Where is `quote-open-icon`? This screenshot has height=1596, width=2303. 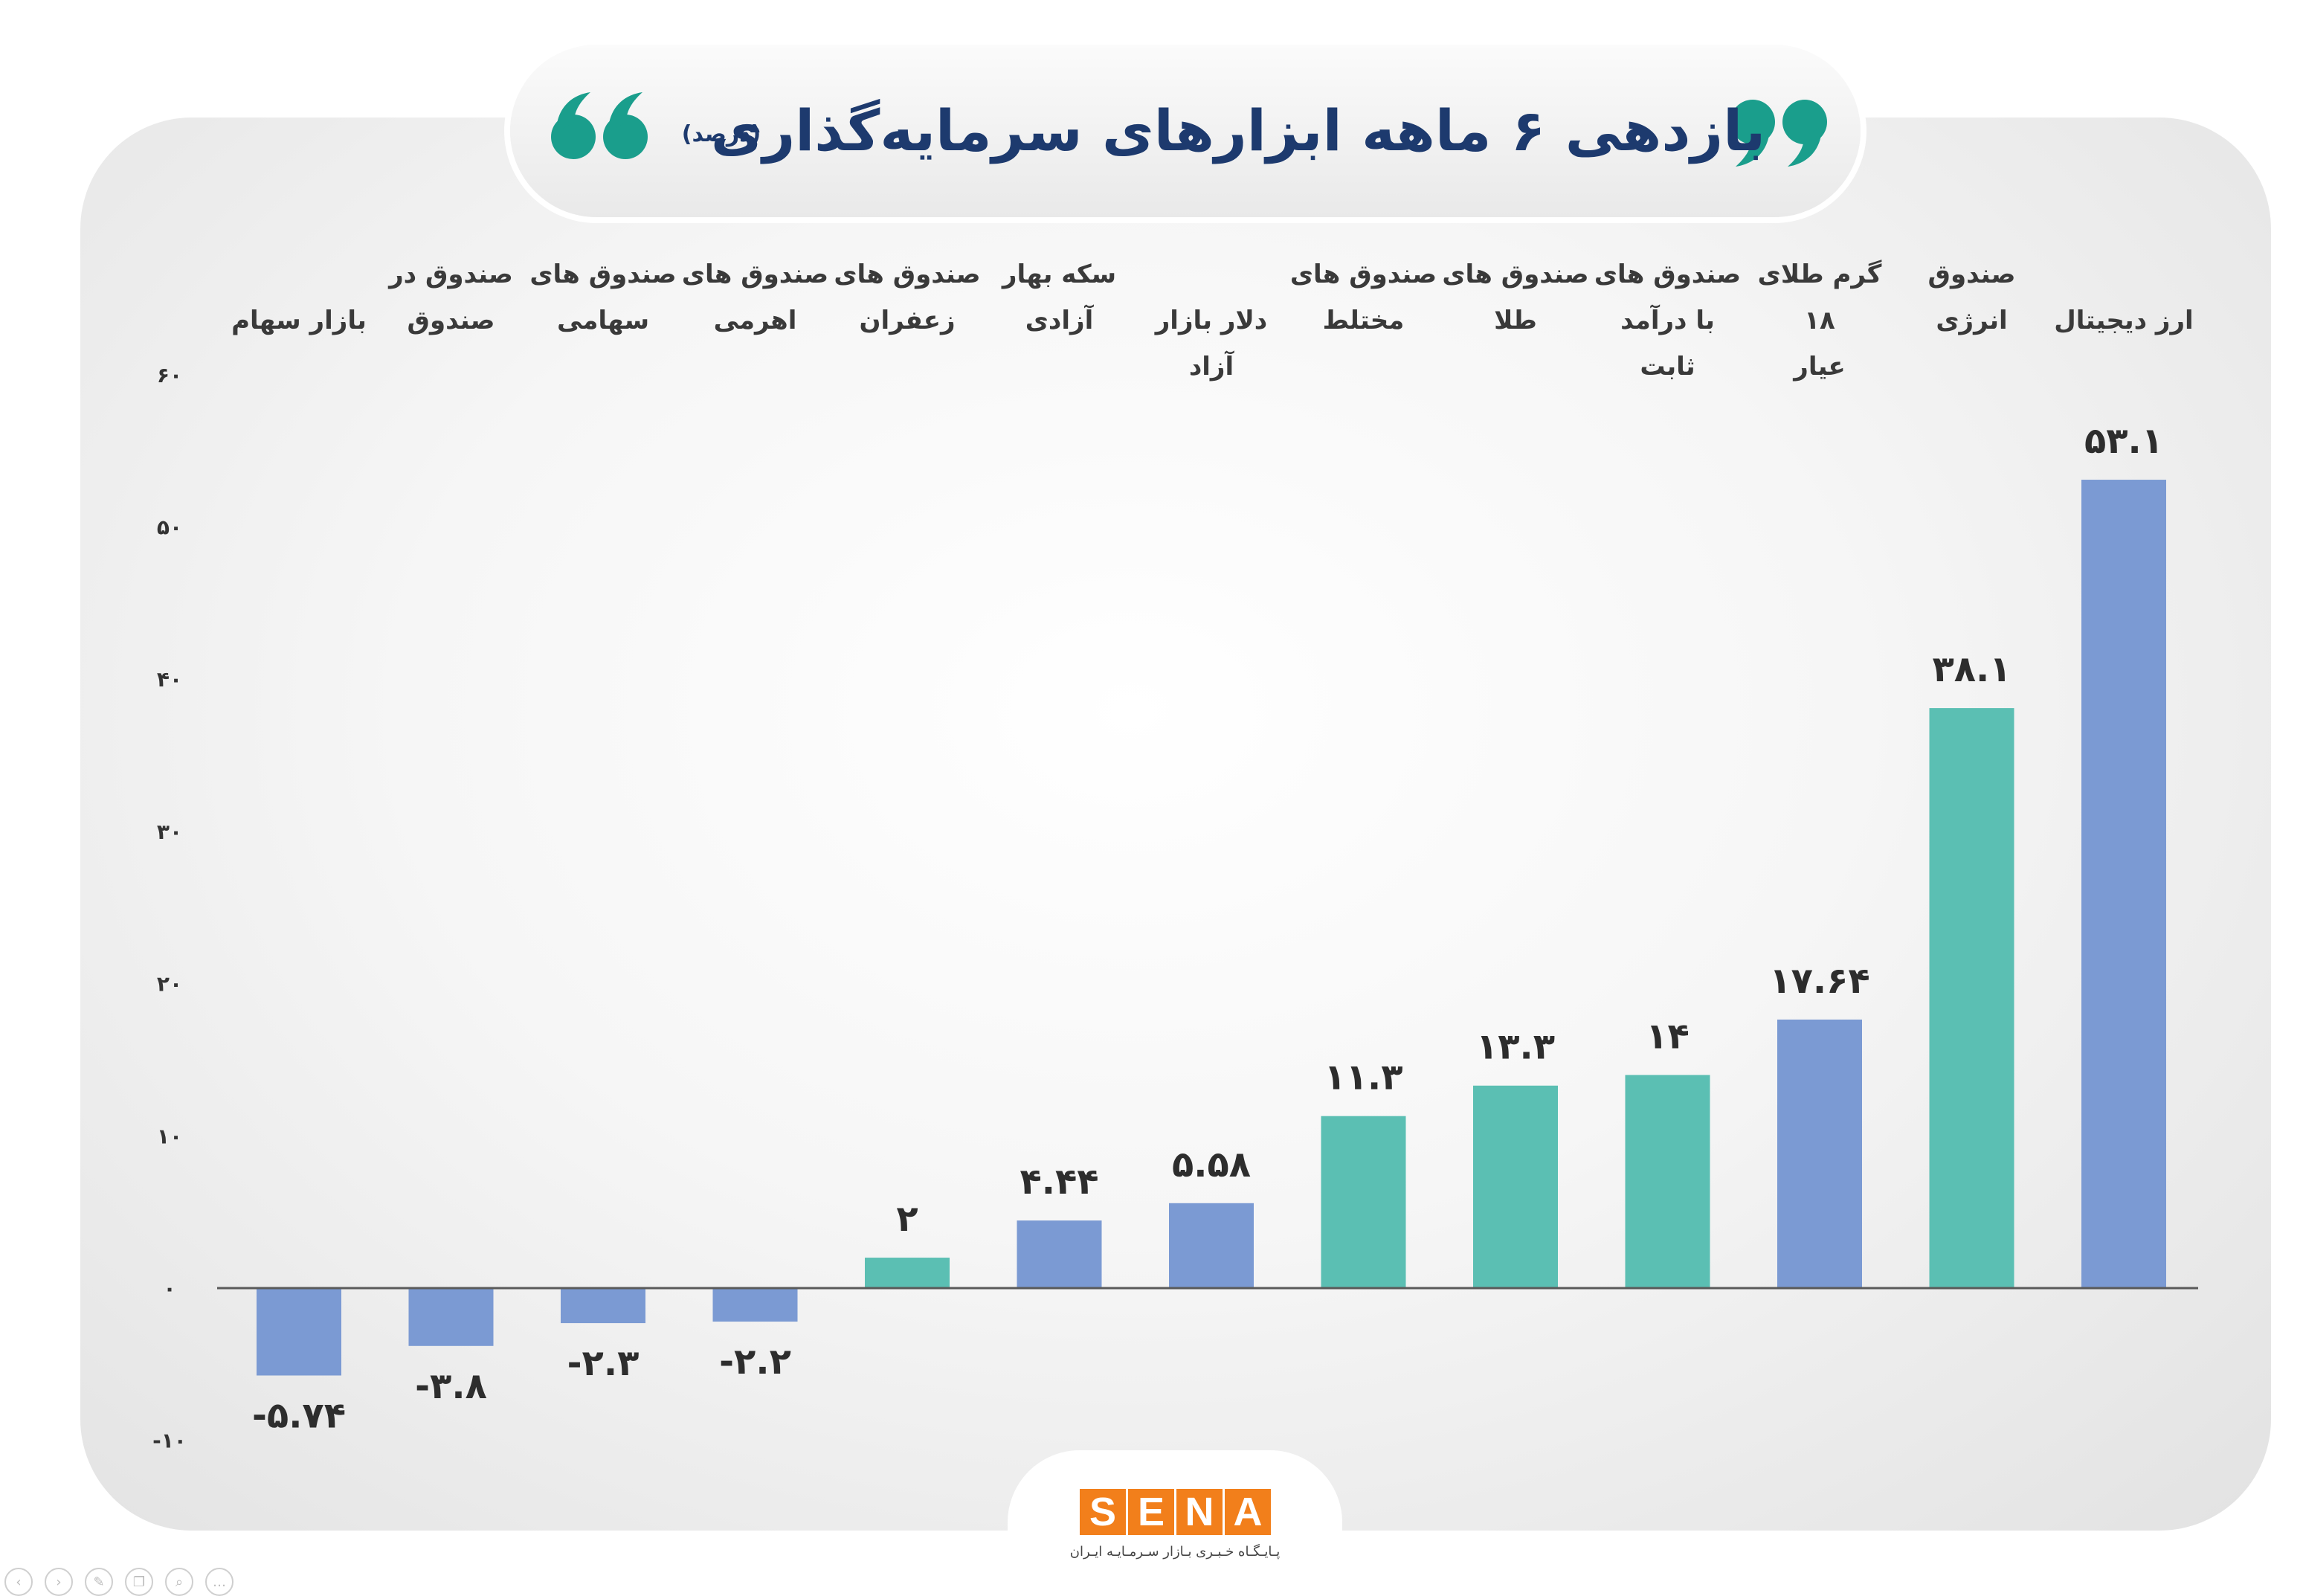 quote-open-icon is located at coordinates (599, 125).